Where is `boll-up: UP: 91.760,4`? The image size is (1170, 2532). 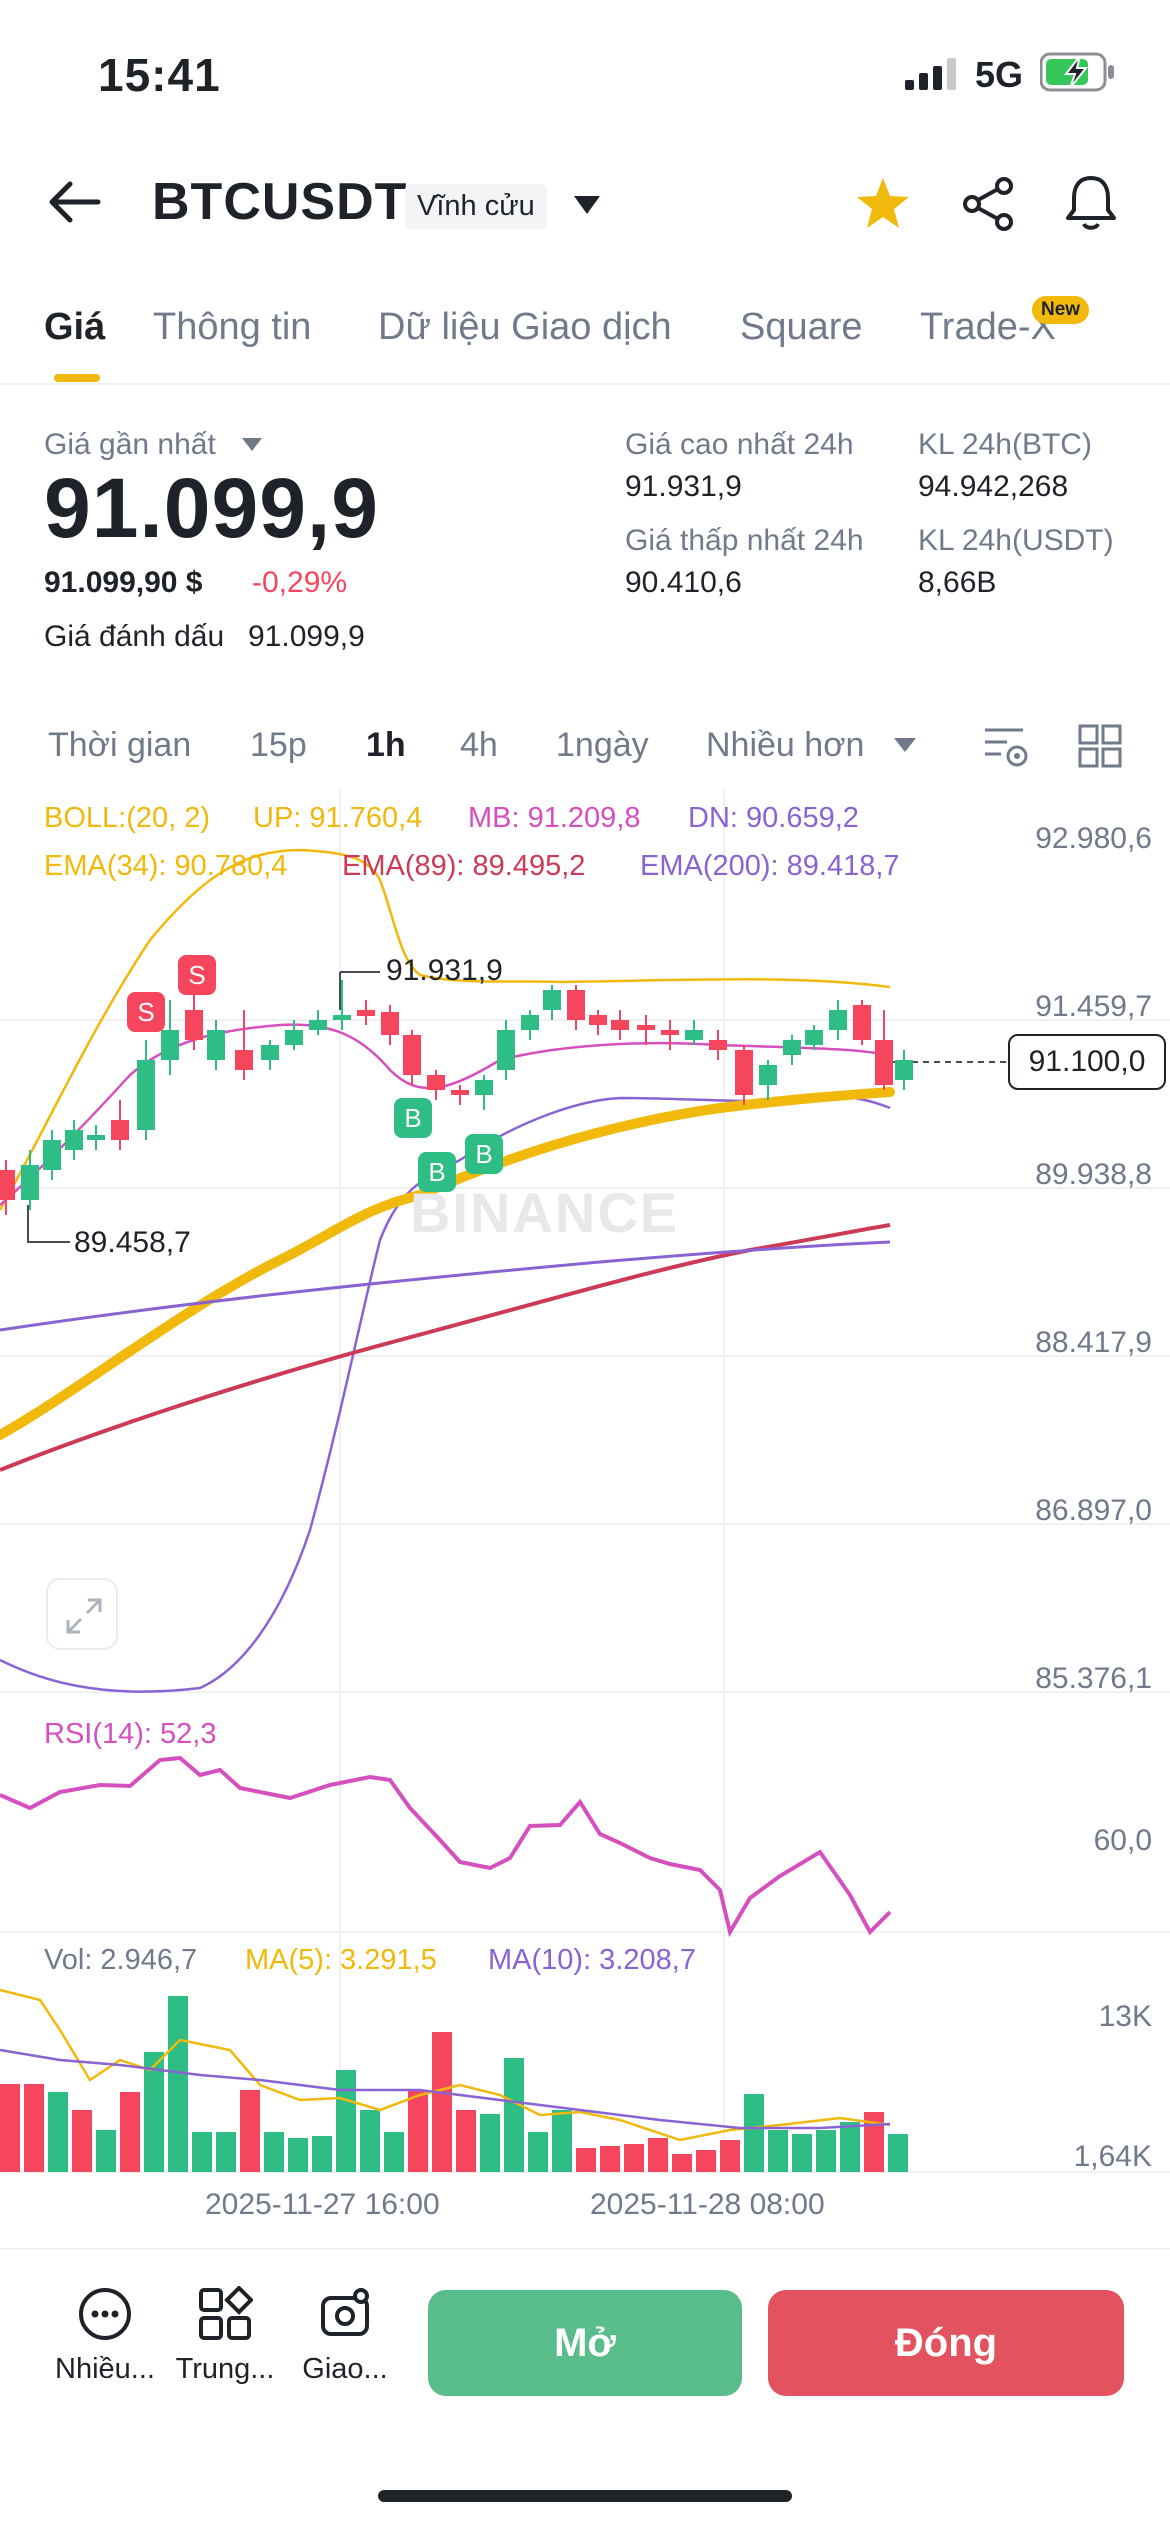
boll-up: UP: 91.760,4 is located at coordinates (338, 818).